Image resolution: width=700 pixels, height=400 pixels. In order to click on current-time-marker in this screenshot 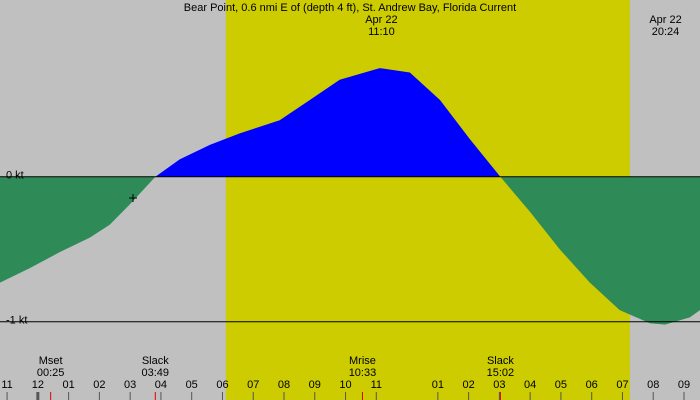, I will do `click(133, 198)`.